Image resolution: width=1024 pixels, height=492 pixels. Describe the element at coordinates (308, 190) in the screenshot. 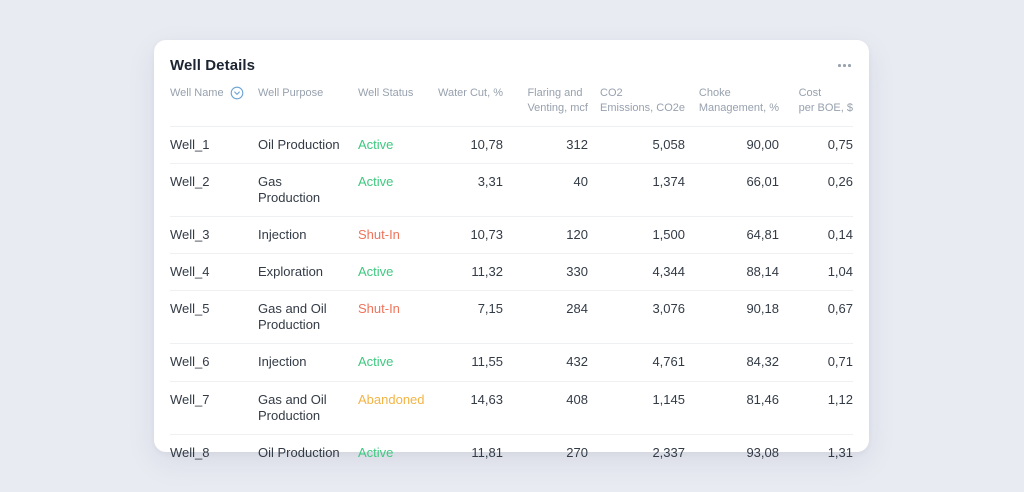

I see `cell-well-purpose: Gas Production` at that location.